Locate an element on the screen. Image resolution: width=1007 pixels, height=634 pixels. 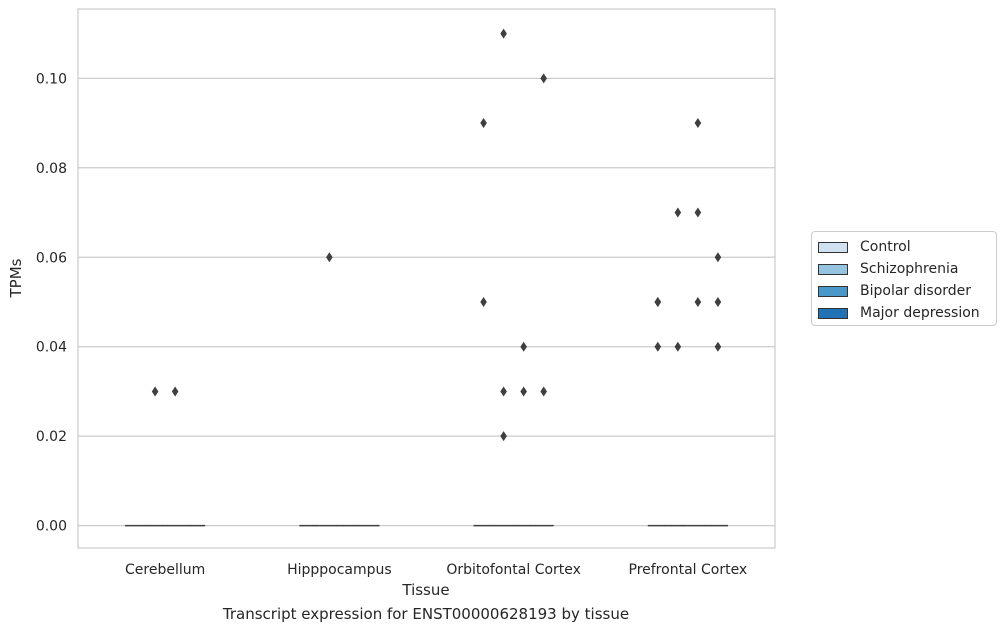
legend-label-bipolar-disorder: Bipolar disorder is located at coordinates (916, 291).